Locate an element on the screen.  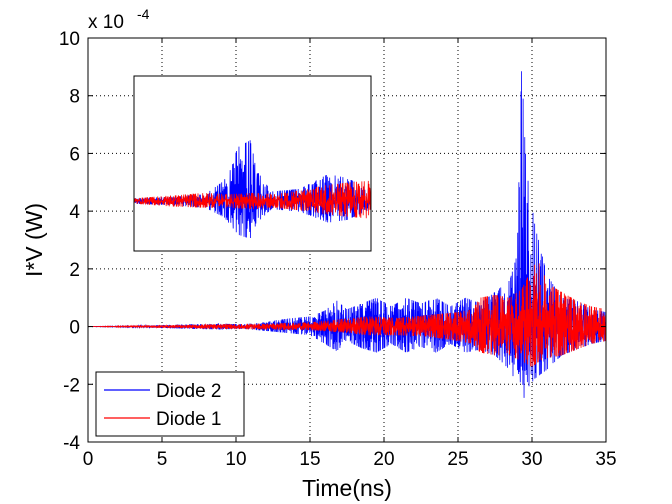
legend-label-diode-2: Diode 2 is located at coordinates (189, 391).